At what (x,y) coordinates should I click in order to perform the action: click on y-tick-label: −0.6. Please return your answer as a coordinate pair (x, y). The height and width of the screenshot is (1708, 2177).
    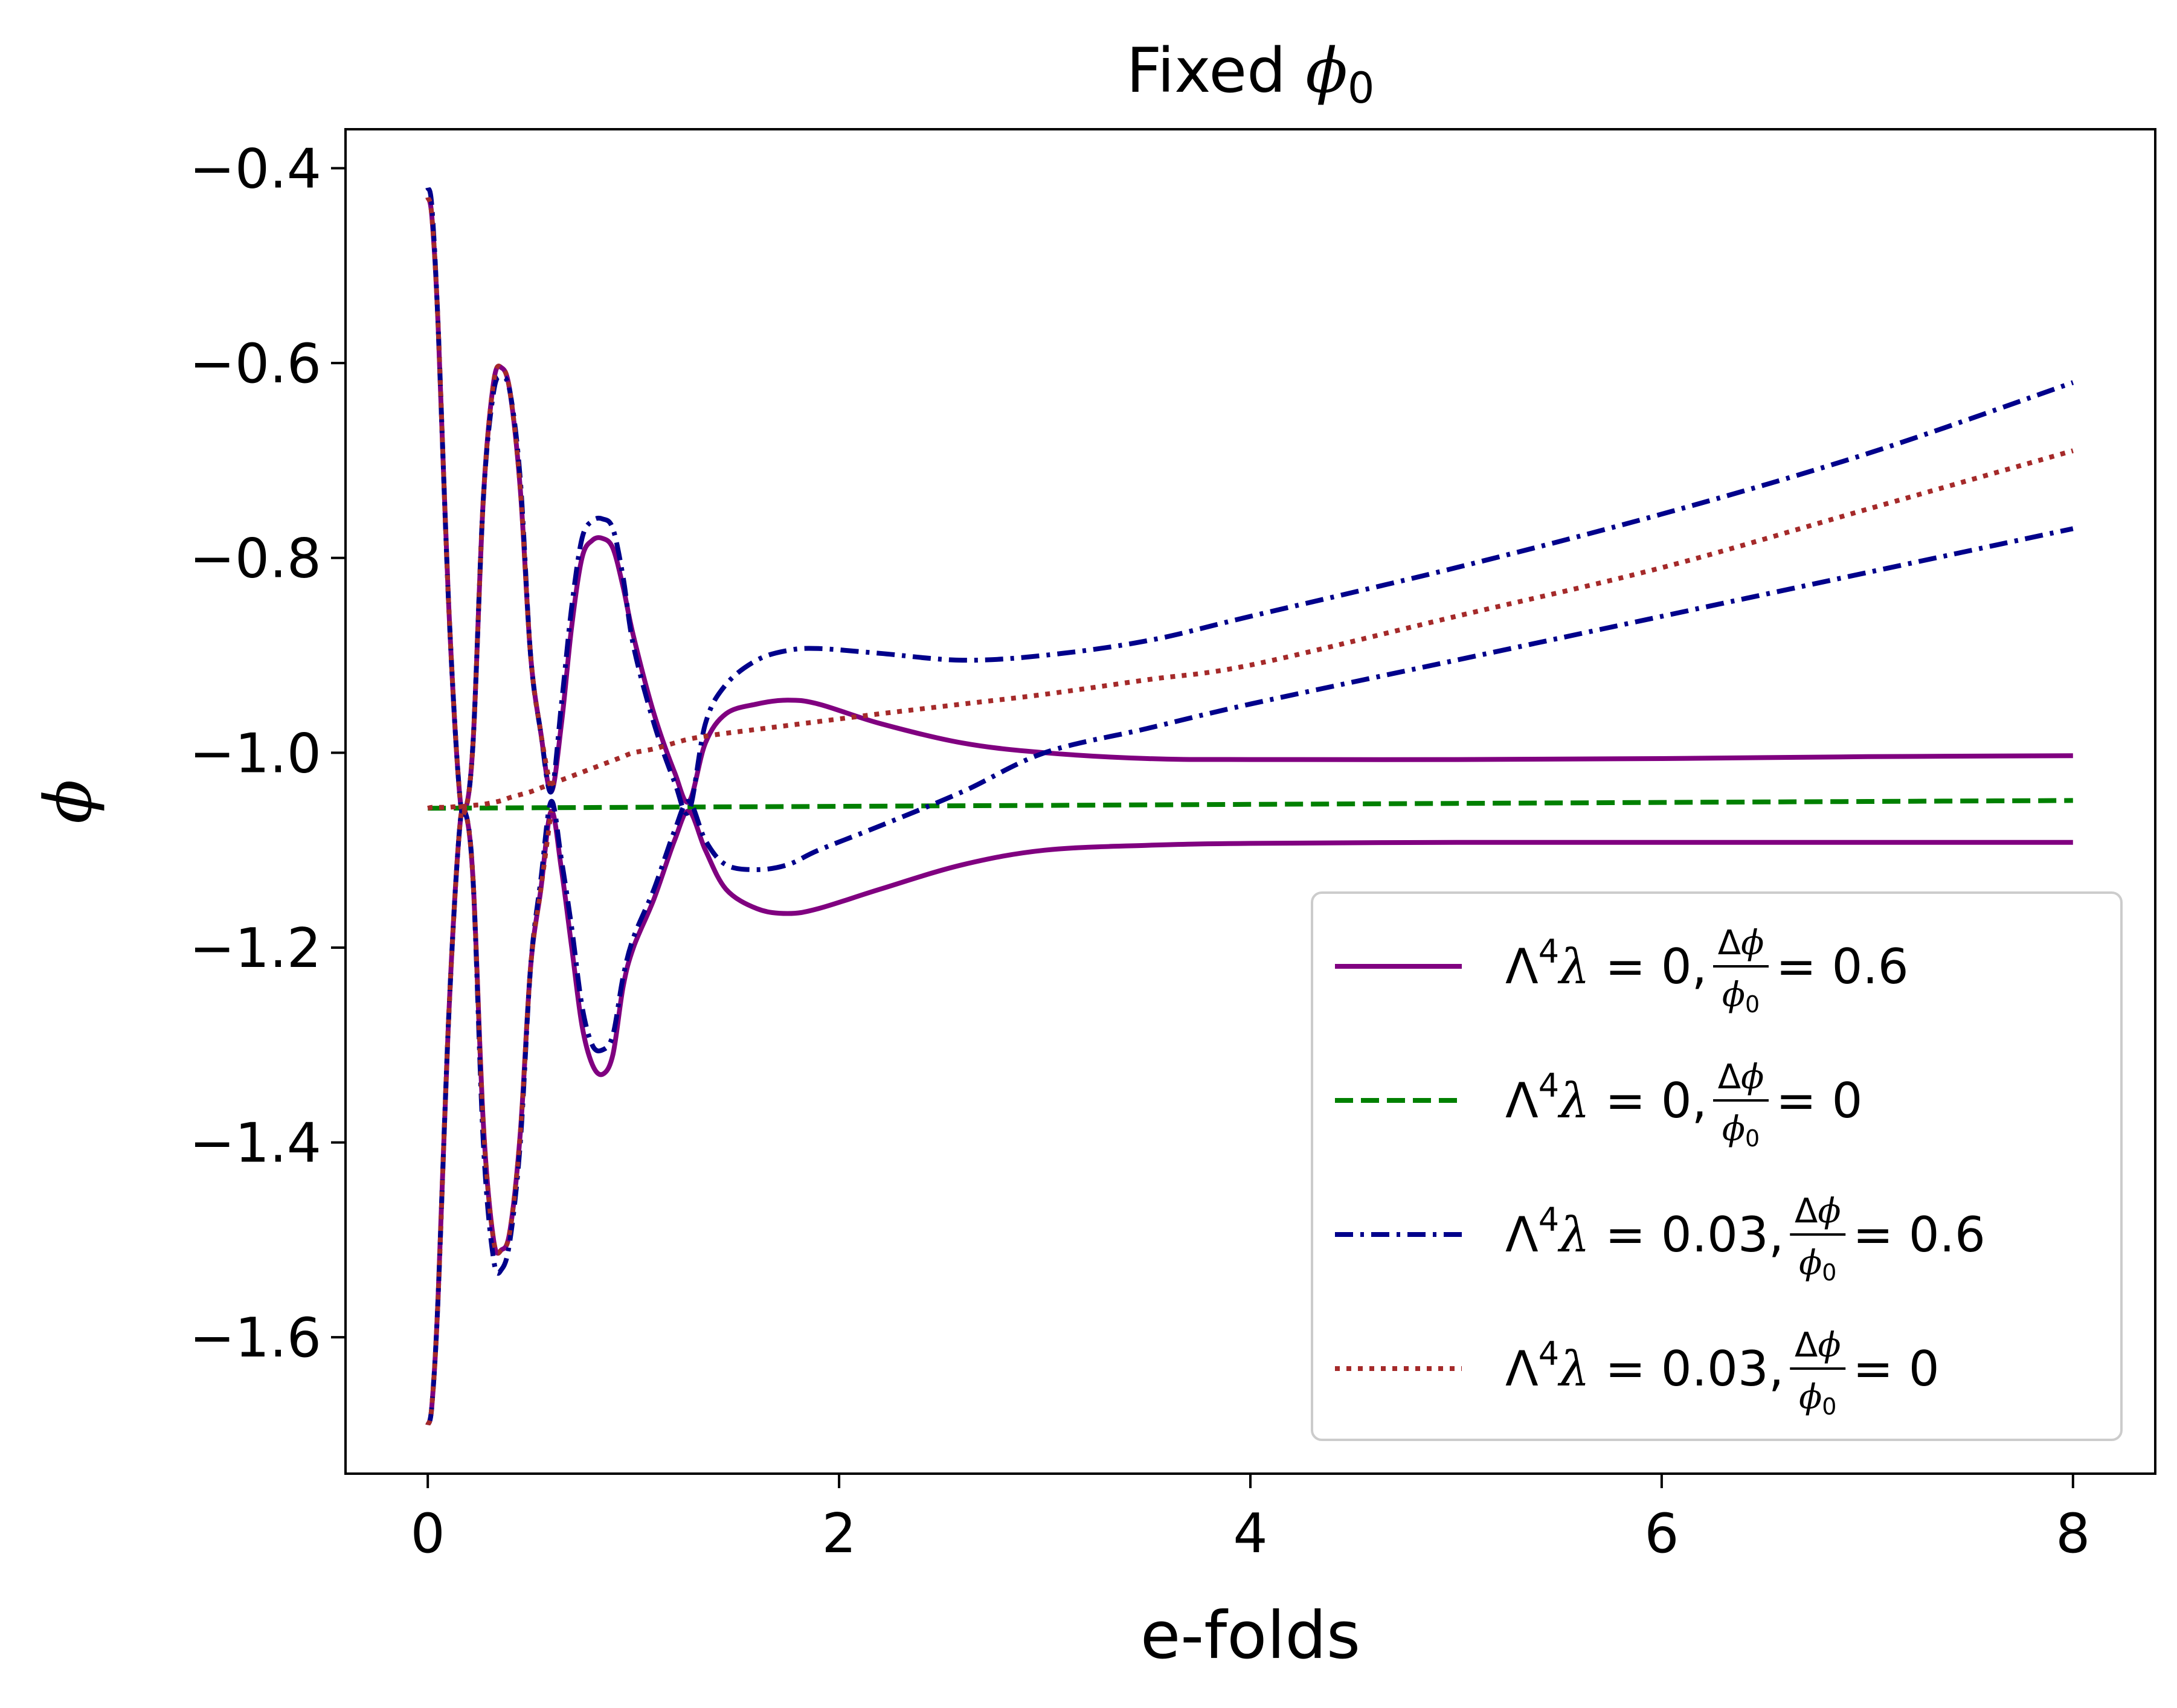
    Looking at the image, I should click on (255, 364).